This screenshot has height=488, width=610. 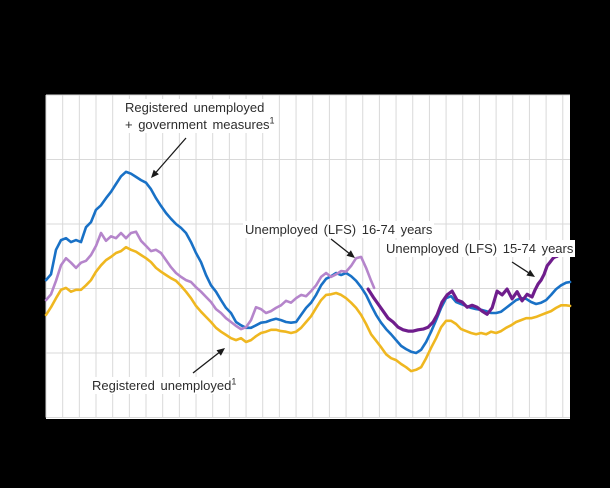 What do you see at coordinates (195, 107) in the screenshot?
I see `annotation-line-1: Registered unemployed` at bounding box center [195, 107].